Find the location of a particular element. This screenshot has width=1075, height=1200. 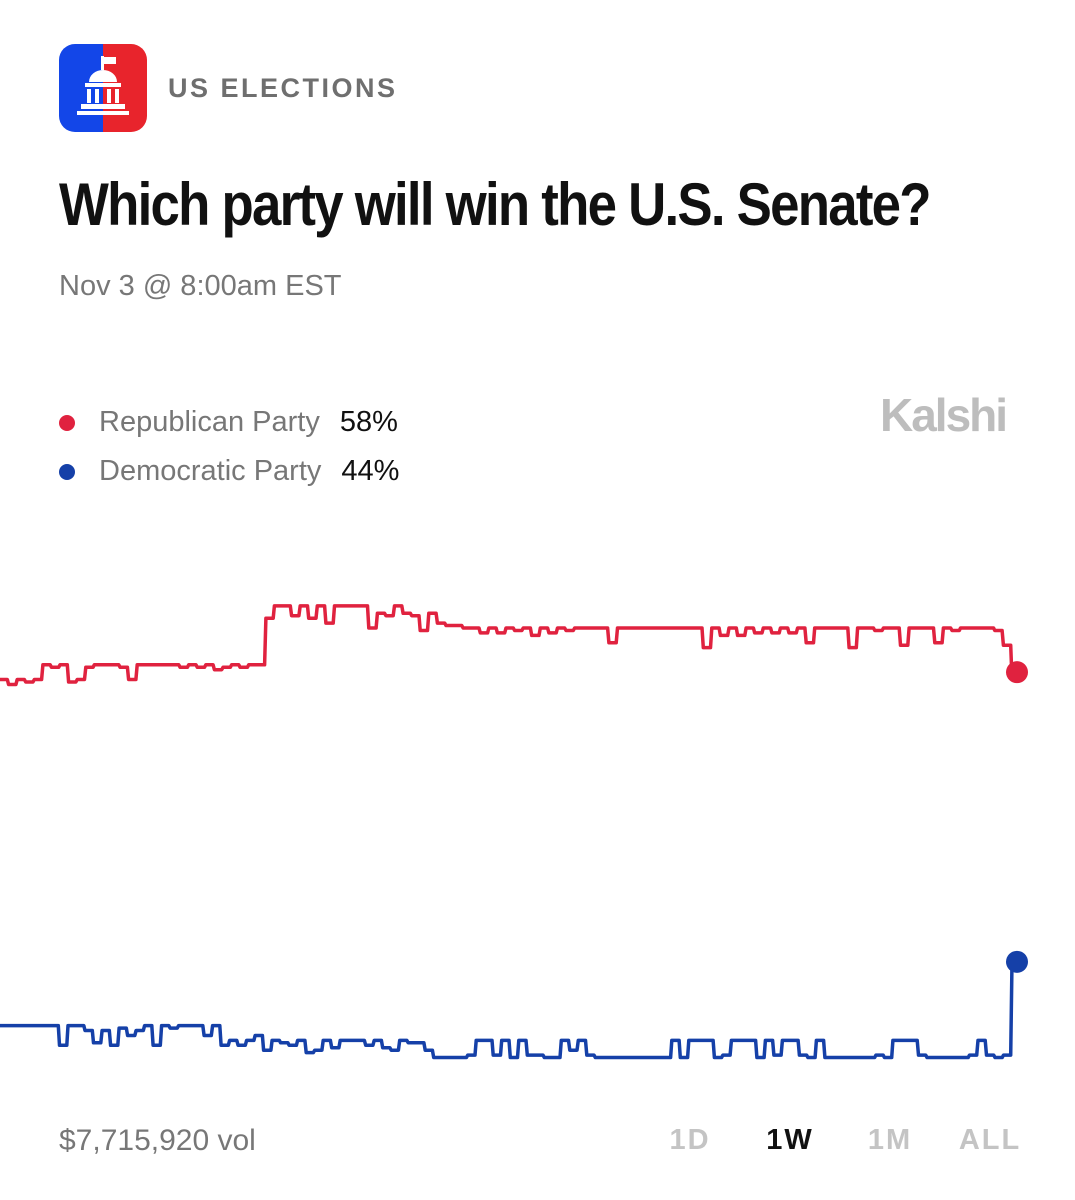

app-logo is located at coordinates (103, 88).